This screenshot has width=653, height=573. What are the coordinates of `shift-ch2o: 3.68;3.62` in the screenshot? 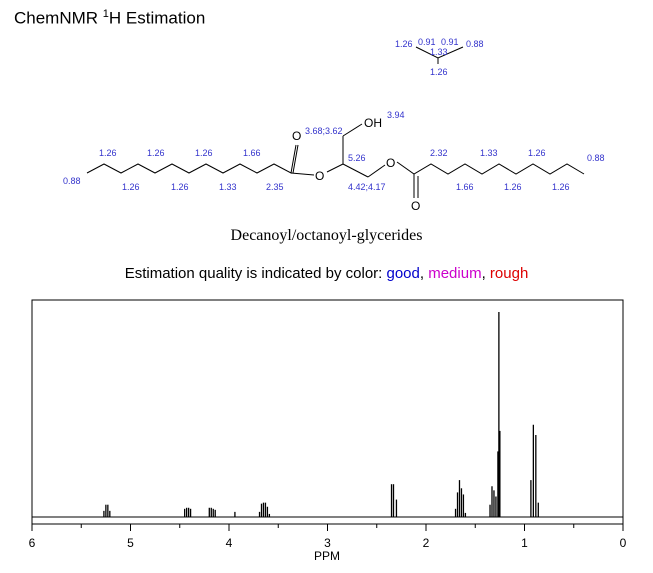 It's located at (324, 131).